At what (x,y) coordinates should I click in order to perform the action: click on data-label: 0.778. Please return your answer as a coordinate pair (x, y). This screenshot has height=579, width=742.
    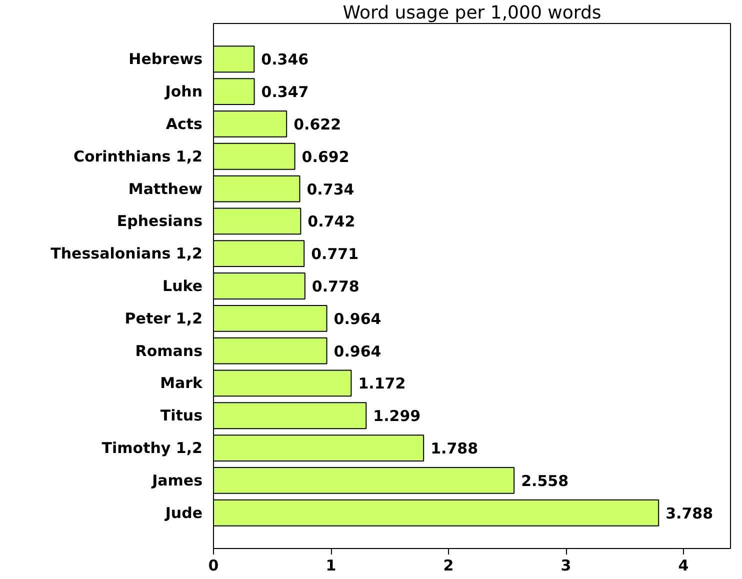
    Looking at the image, I should click on (336, 287).